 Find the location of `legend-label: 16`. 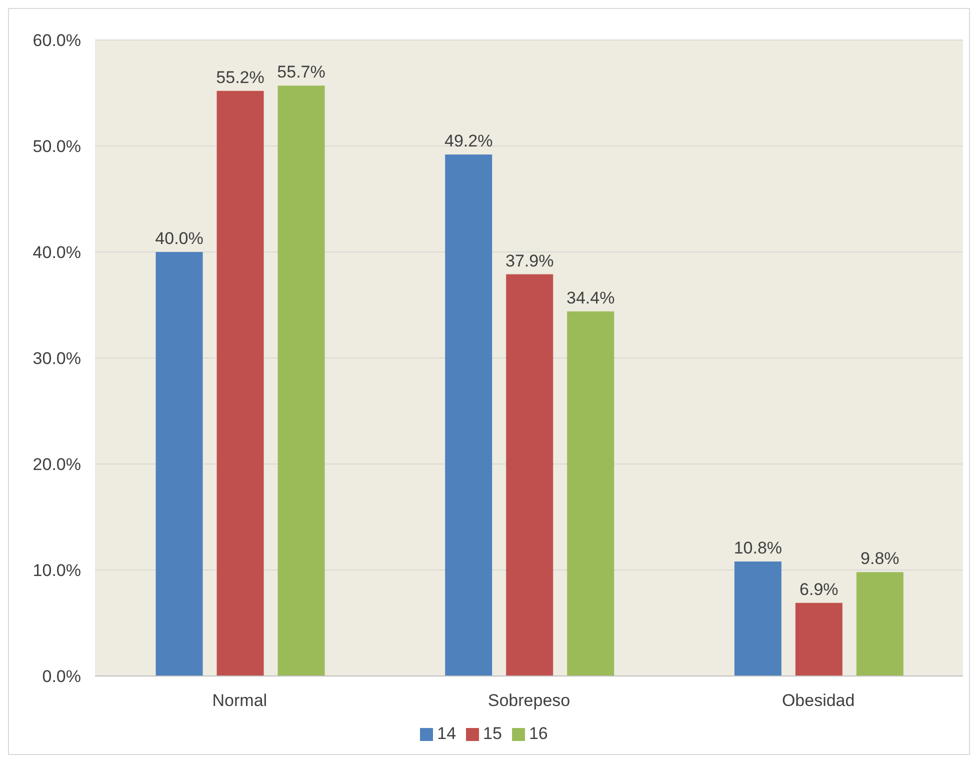

legend-label: 16 is located at coordinates (538, 733).